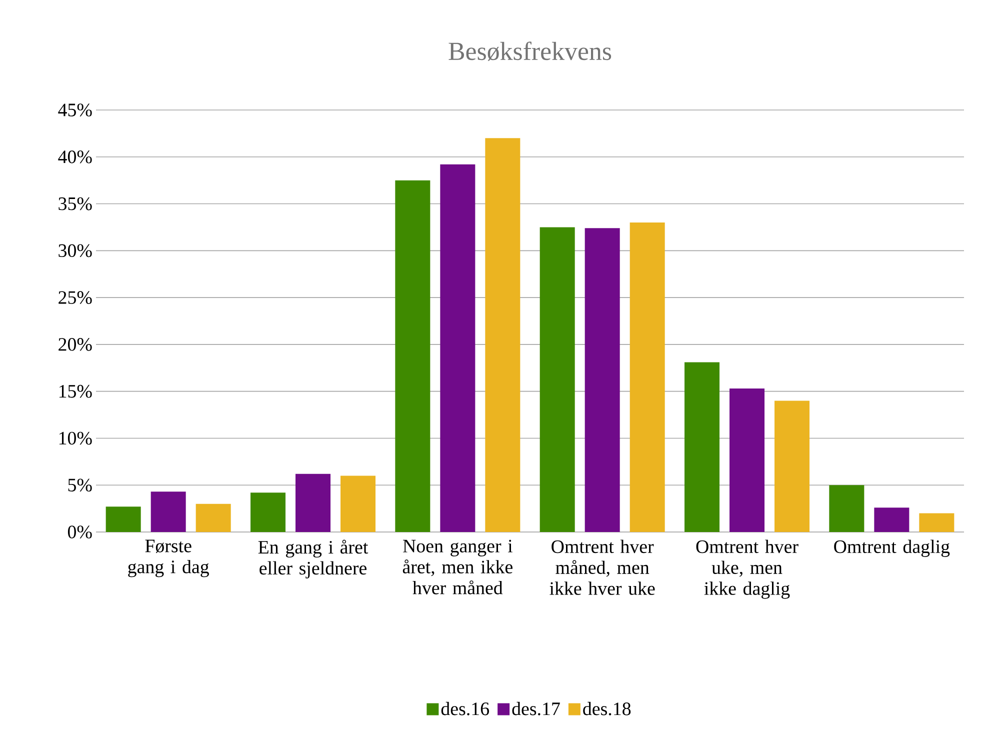 The height and width of the screenshot is (738, 982). What do you see at coordinates (80, 532) in the screenshot?
I see `y-tick-label: 0%` at bounding box center [80, 532].